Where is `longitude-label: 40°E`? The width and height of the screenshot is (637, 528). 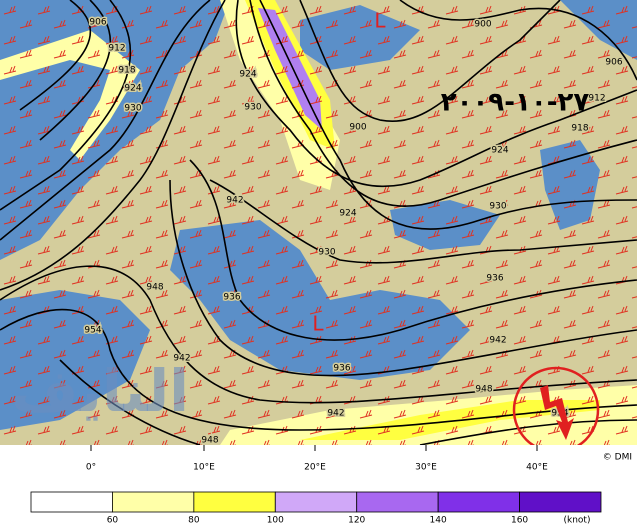 longitude-label: 40°E is located at coordinates (537, 468).